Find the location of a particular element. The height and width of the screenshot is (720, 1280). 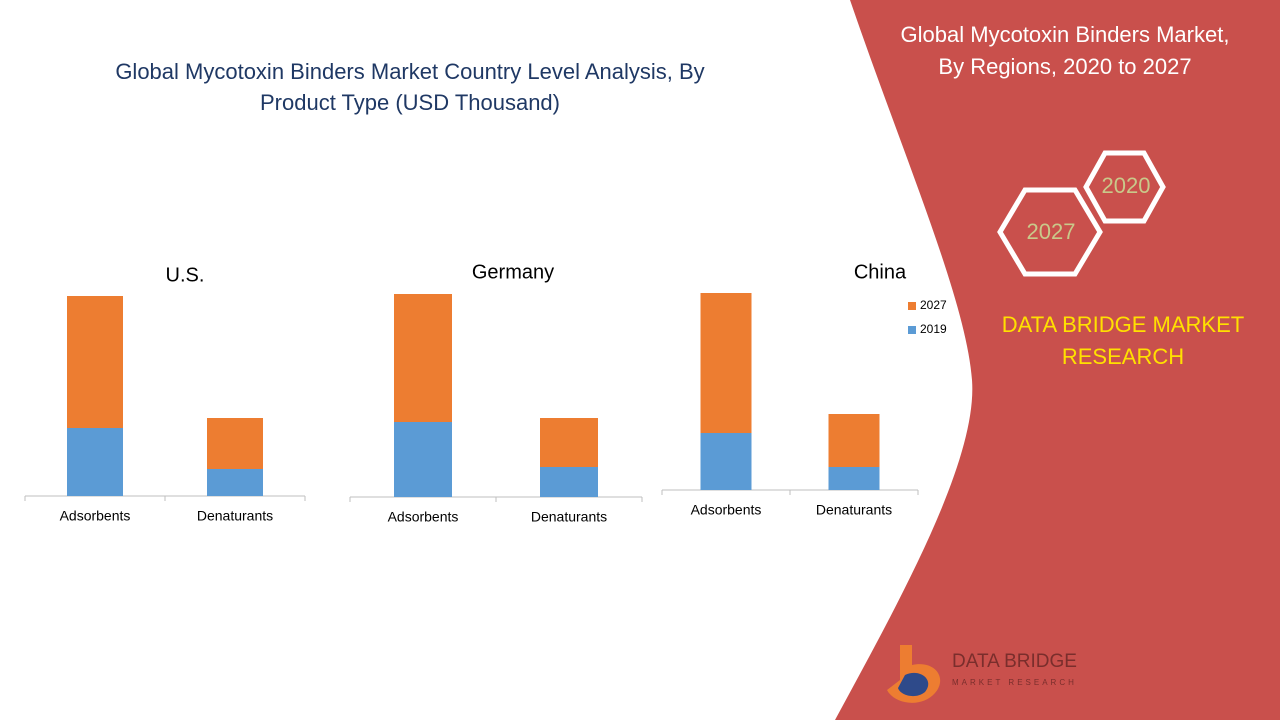

hex-label: 2027 is located at coordinates (1051, 231).